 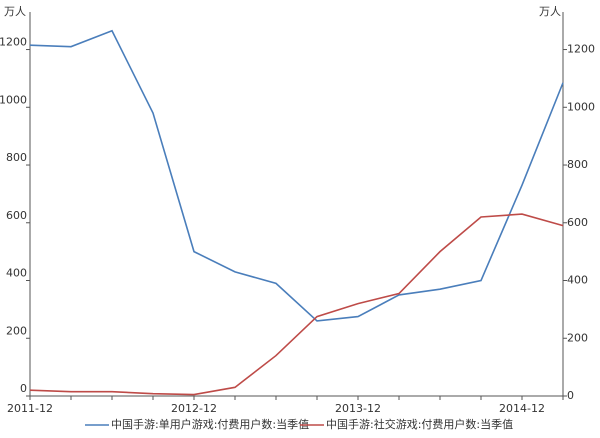 What do you see at coordinates (419, 424) in the screenshot?
I see `legend-label: 中国手游:社交游戏:付费用户数:当季值` at bounding box center [419, 424].